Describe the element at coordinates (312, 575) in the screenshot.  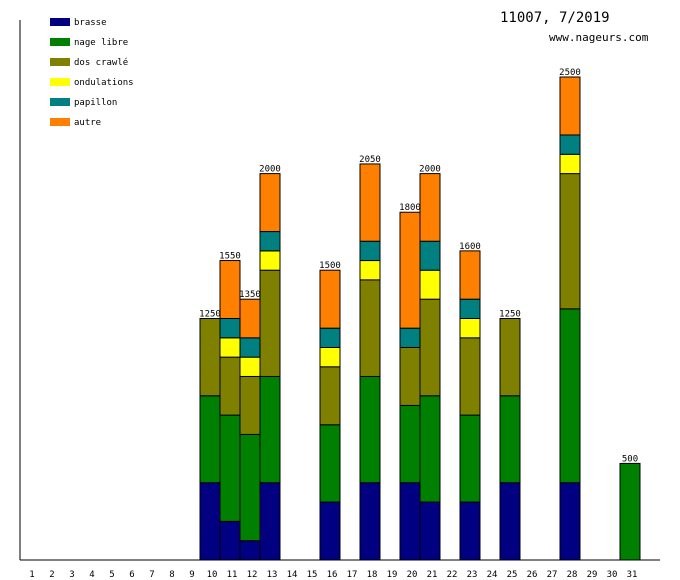
I see `x-tick-label: 15` at that location.